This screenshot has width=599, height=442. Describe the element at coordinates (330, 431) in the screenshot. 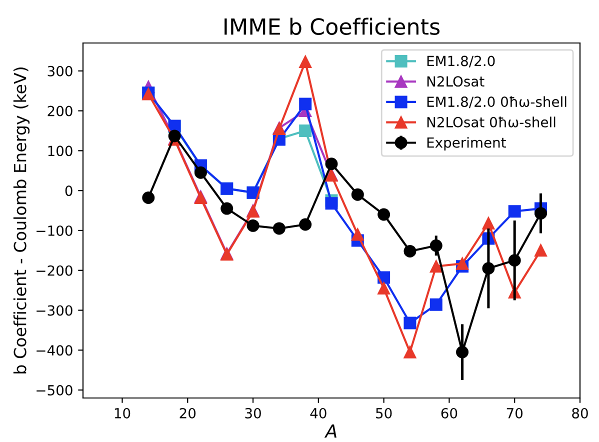

I see `x-axis-title: A` at that location.